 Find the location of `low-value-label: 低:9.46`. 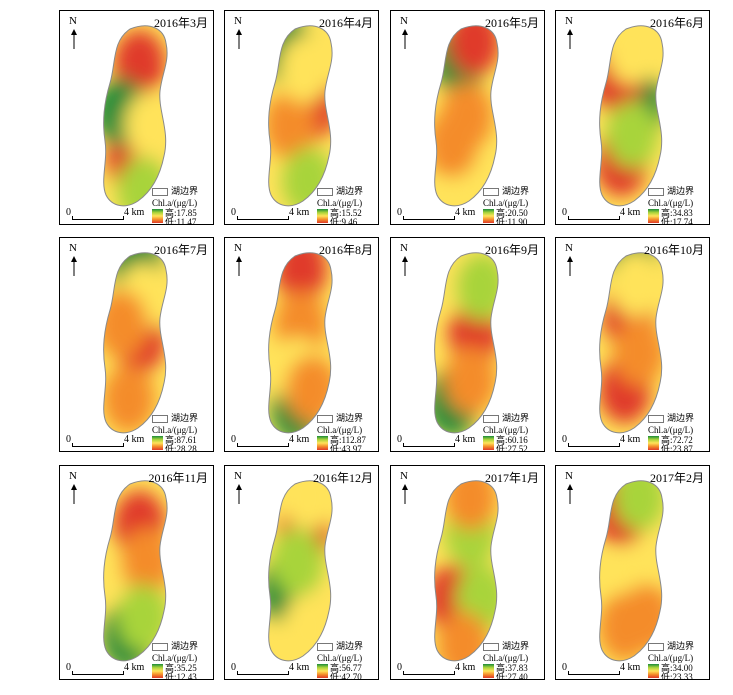

low-value-label: 低:9.46 is located at coordinates (344, 221).